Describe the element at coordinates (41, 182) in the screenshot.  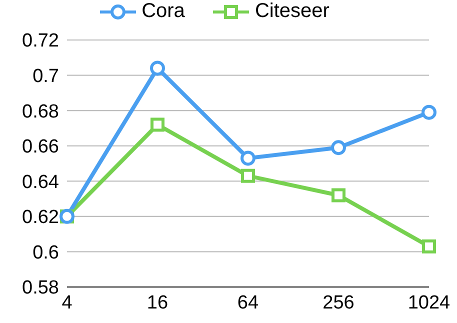
I see `y-tick-label: 0.64` at that location.